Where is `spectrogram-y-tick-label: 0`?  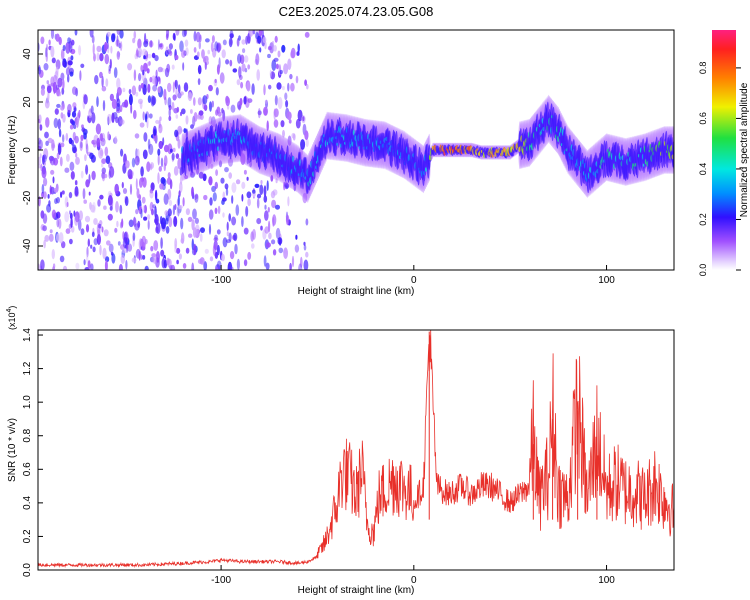 spectrogram-y-tick-label: 0 is located at coordinates (27, 150).